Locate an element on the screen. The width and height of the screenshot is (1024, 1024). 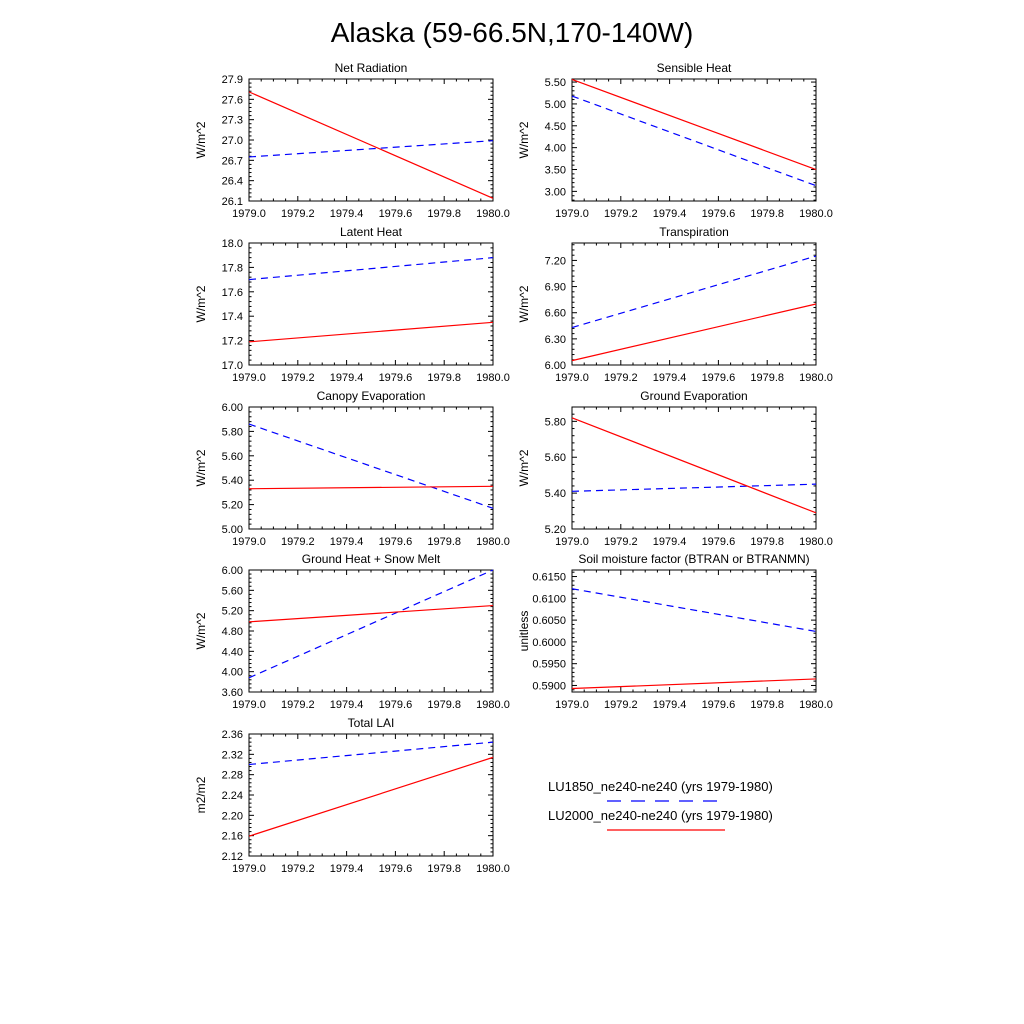
y-tick-label: 17.6 is located at coordinates (232, 293).